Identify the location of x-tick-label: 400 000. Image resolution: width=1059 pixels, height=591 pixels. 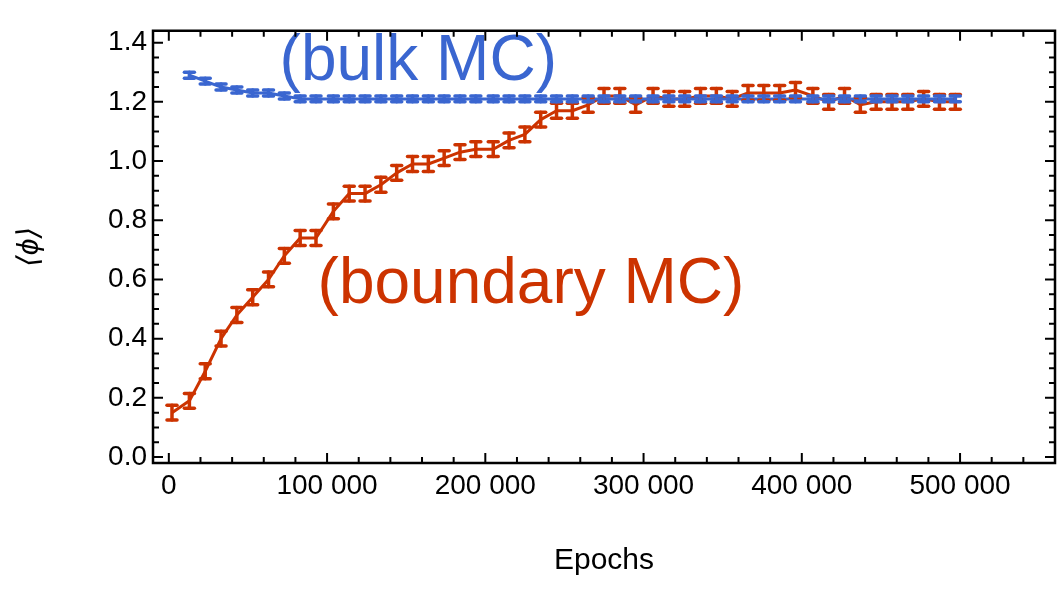
(802, 484).